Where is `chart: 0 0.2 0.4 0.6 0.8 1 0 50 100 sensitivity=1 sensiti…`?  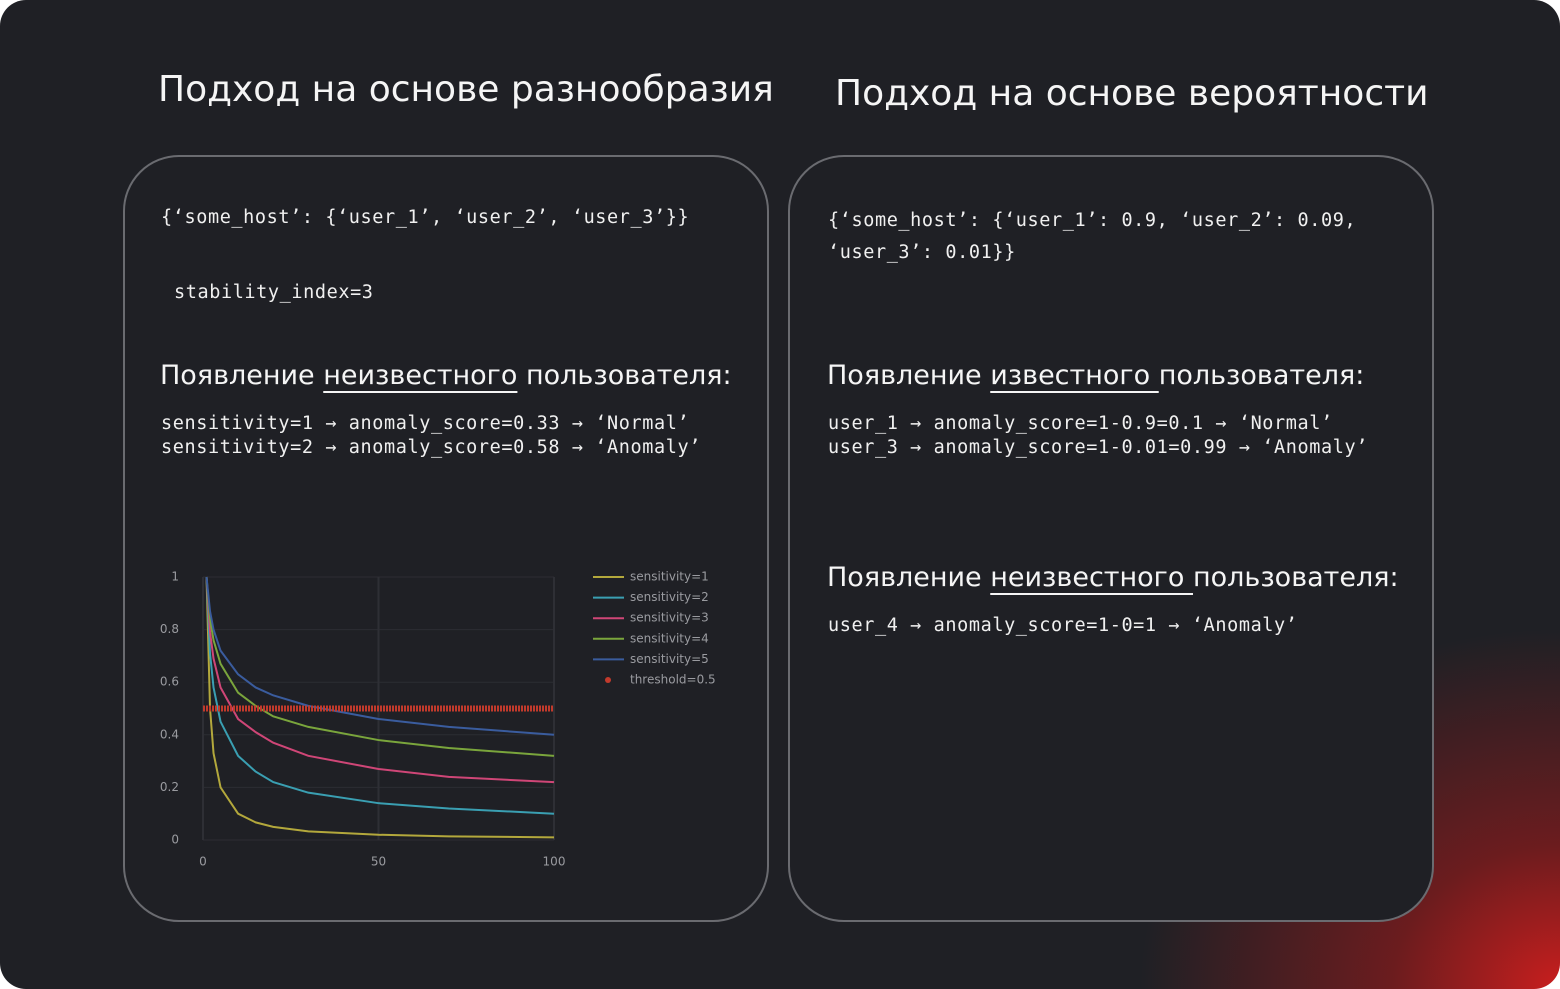
chart: 0 0.2 0.4 0.6 0.8 1 0 50 100 sensitivity=1 sensiti… is located at coordinates (438, 719).